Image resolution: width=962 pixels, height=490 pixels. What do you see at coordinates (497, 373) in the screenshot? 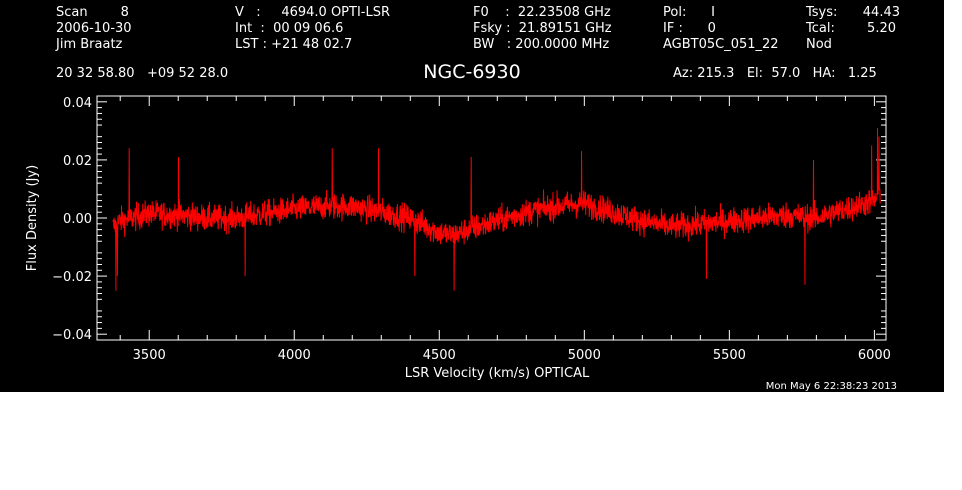
I see `x-axis-label: LSR Velocity (km/s) OPTICAL` at bounding box center [497, 373].